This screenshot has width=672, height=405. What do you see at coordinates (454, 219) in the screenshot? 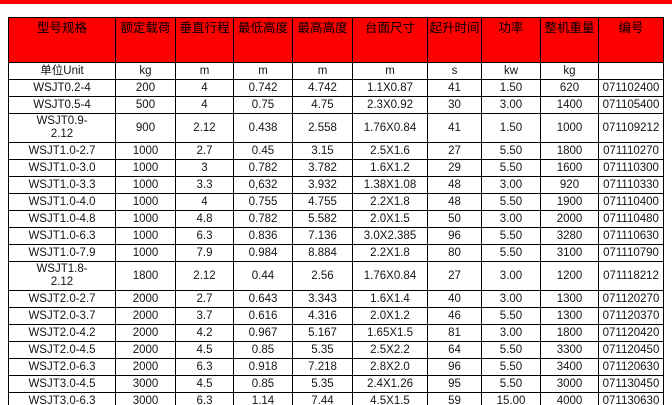
I see `cell-lifting-time: 50` at bounding box center [454, 219].